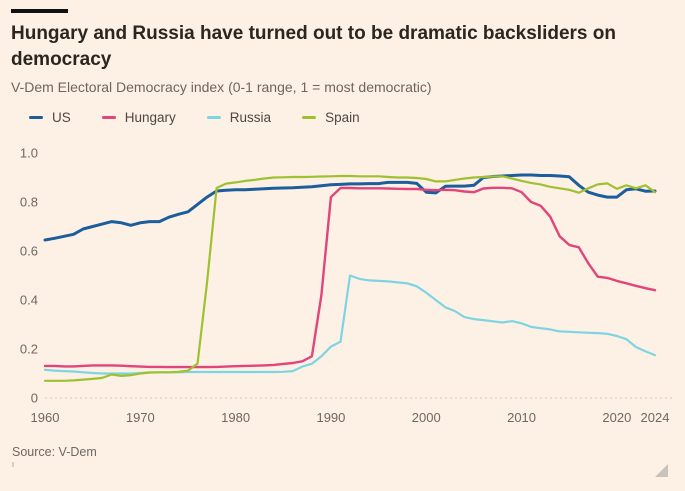  I want to click on y-axis-tick-label: 0.2, so click(29, 349).